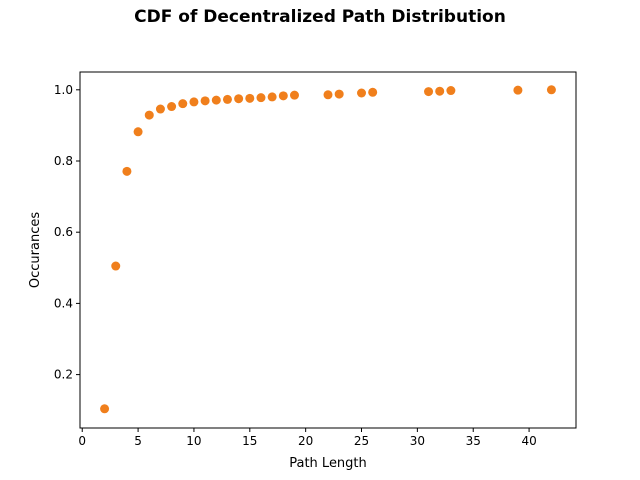  Describe the element at coordinates (328, 463) in the screenshot. I see `x-axis-label: Path Length` at that location.